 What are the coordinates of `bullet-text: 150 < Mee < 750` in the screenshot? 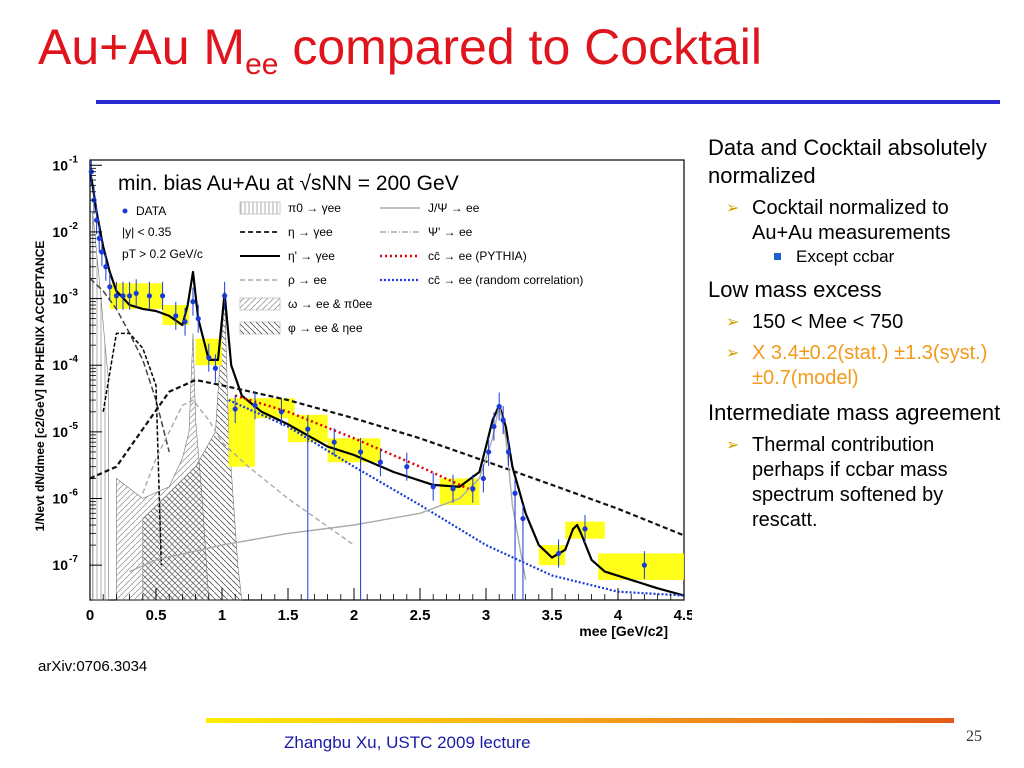 It's located at (828, 322).